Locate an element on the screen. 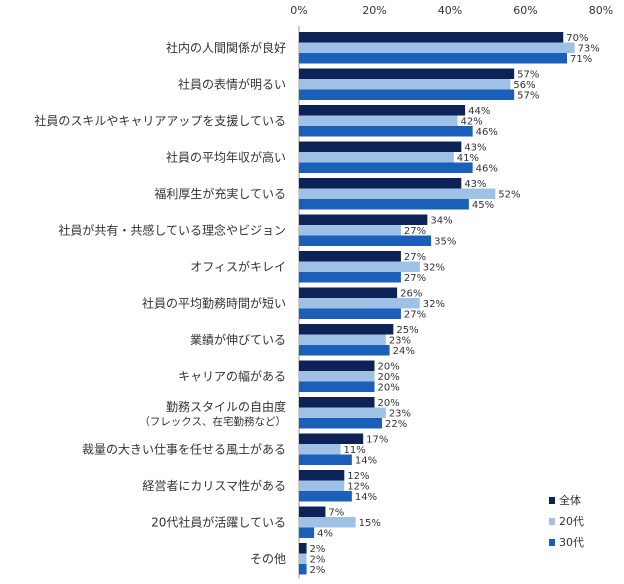  category-label: 経営者にカリスマ性がある is located at coordinates (214, 485).